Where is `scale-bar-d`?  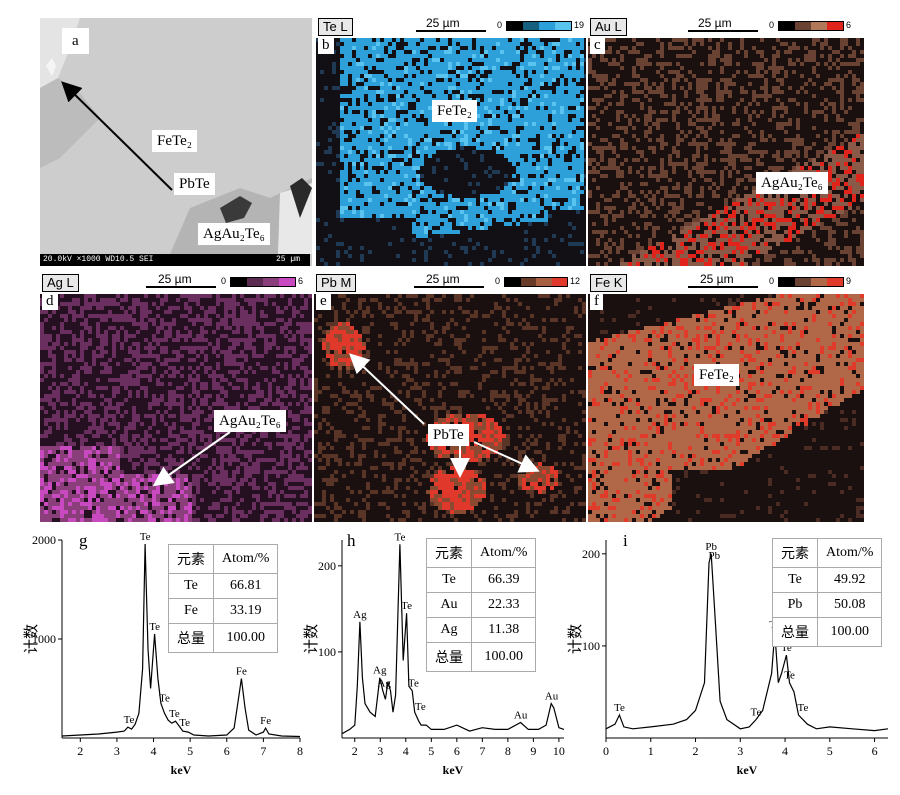 scale-bar-d is located at coordinates (181, 287).